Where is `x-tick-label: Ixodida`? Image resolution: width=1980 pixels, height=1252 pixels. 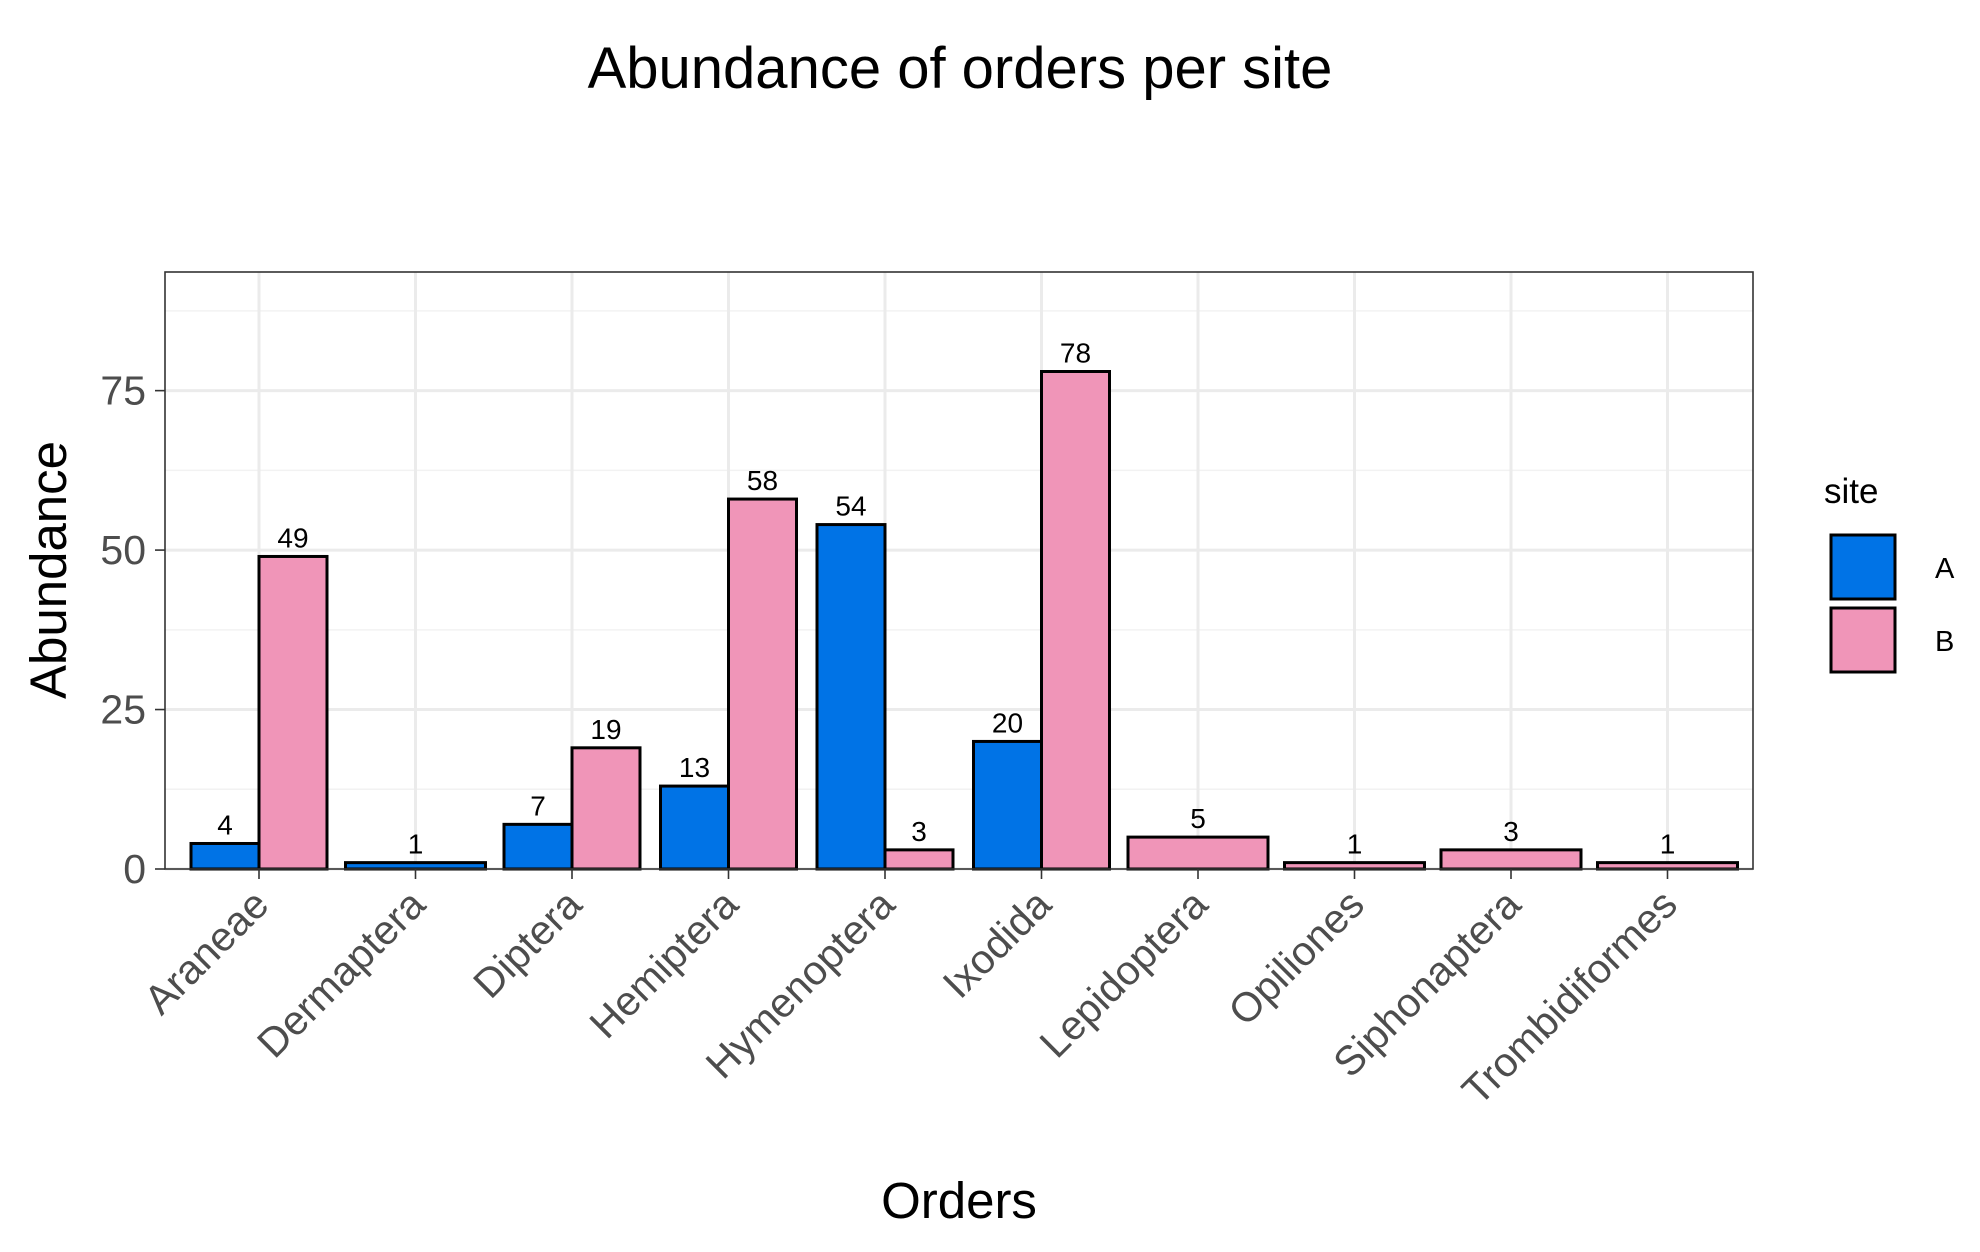
x-tick-label: Ixodida is located at coordinates (997, 944).